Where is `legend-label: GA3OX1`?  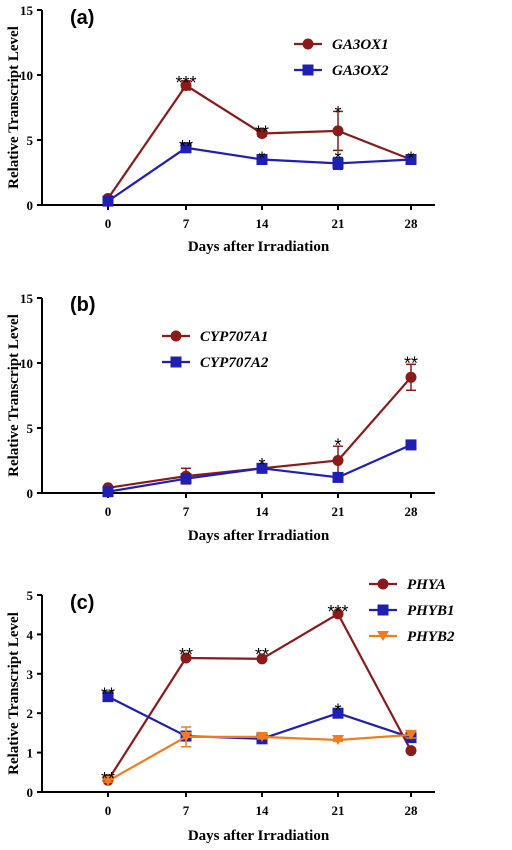
legend-label: GA3OX1 is located at coordinates (360, 45).